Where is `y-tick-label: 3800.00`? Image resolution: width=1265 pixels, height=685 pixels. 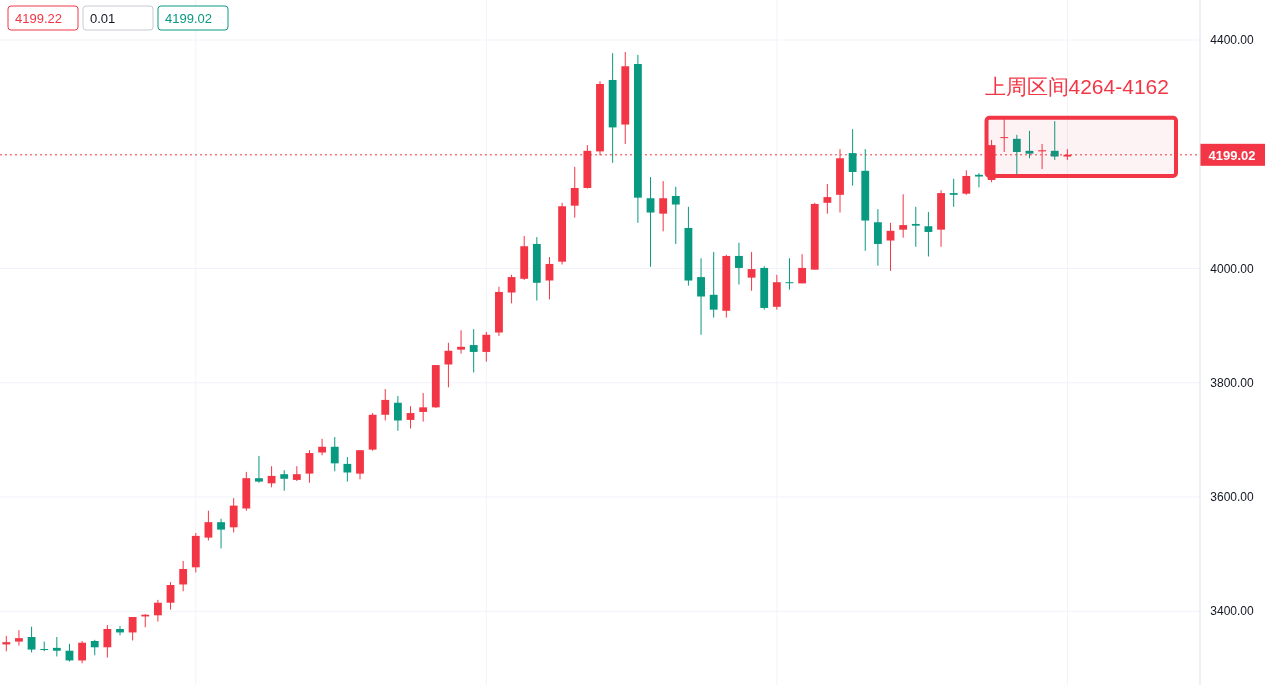
y-tick-label: 3800.00 is located at coordinates (1232, 382).